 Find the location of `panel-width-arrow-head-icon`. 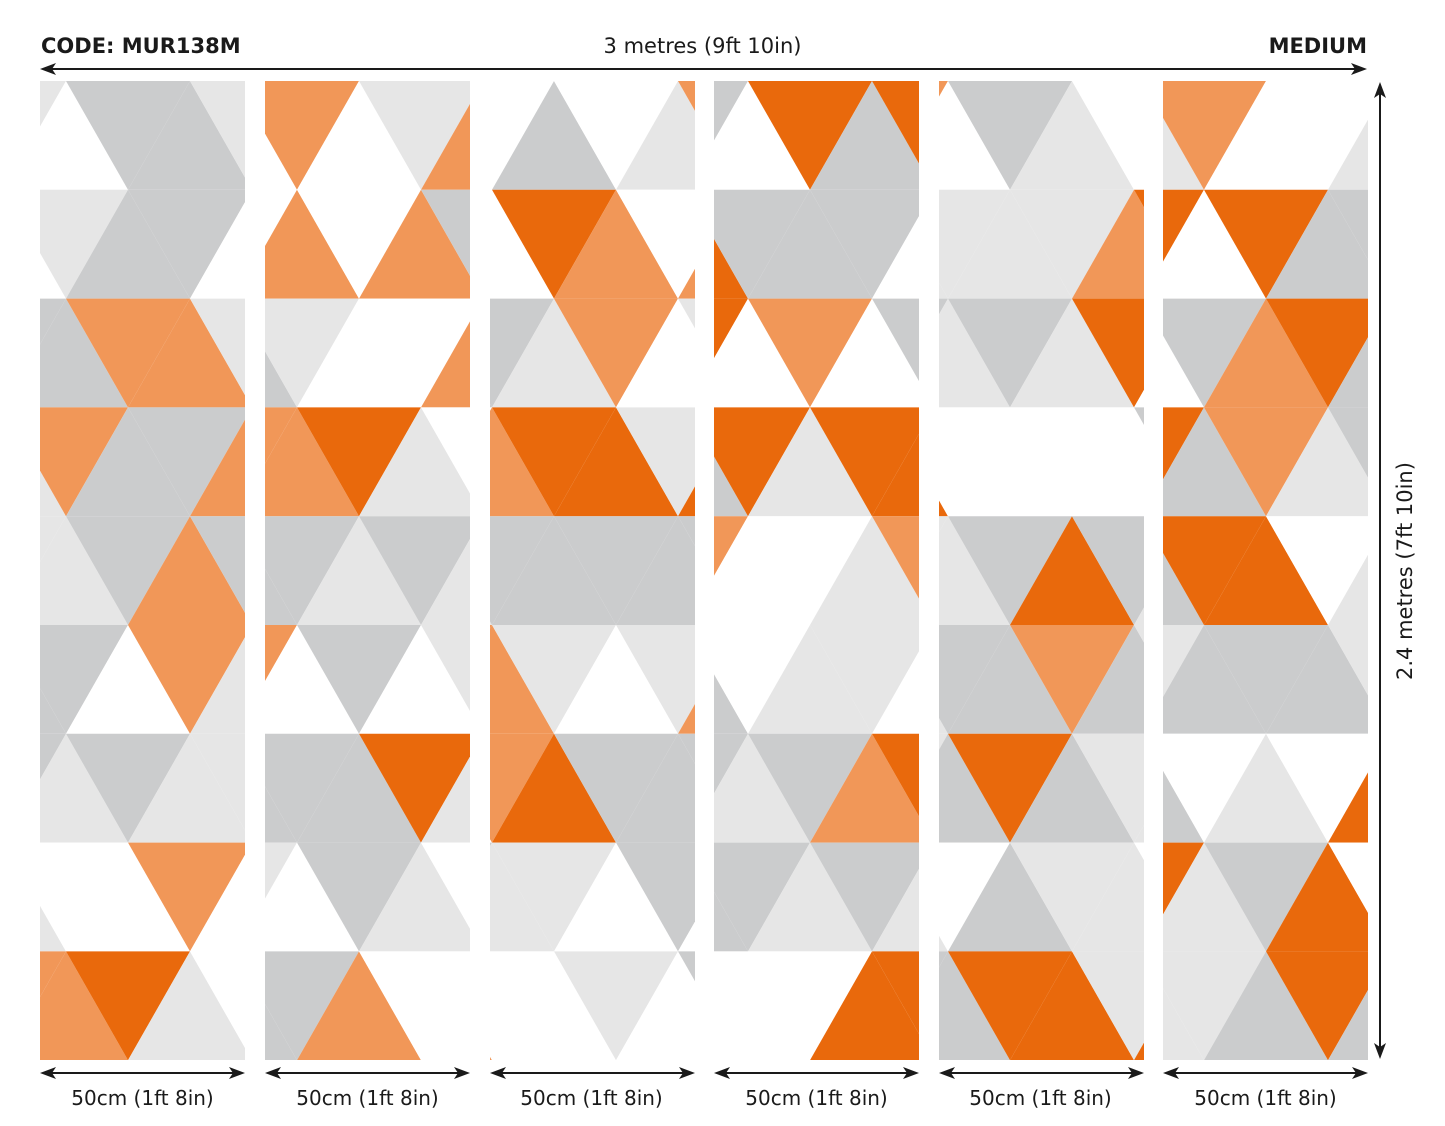

panel-width-arrow-head-icon is located at coordinates (947, 1073).